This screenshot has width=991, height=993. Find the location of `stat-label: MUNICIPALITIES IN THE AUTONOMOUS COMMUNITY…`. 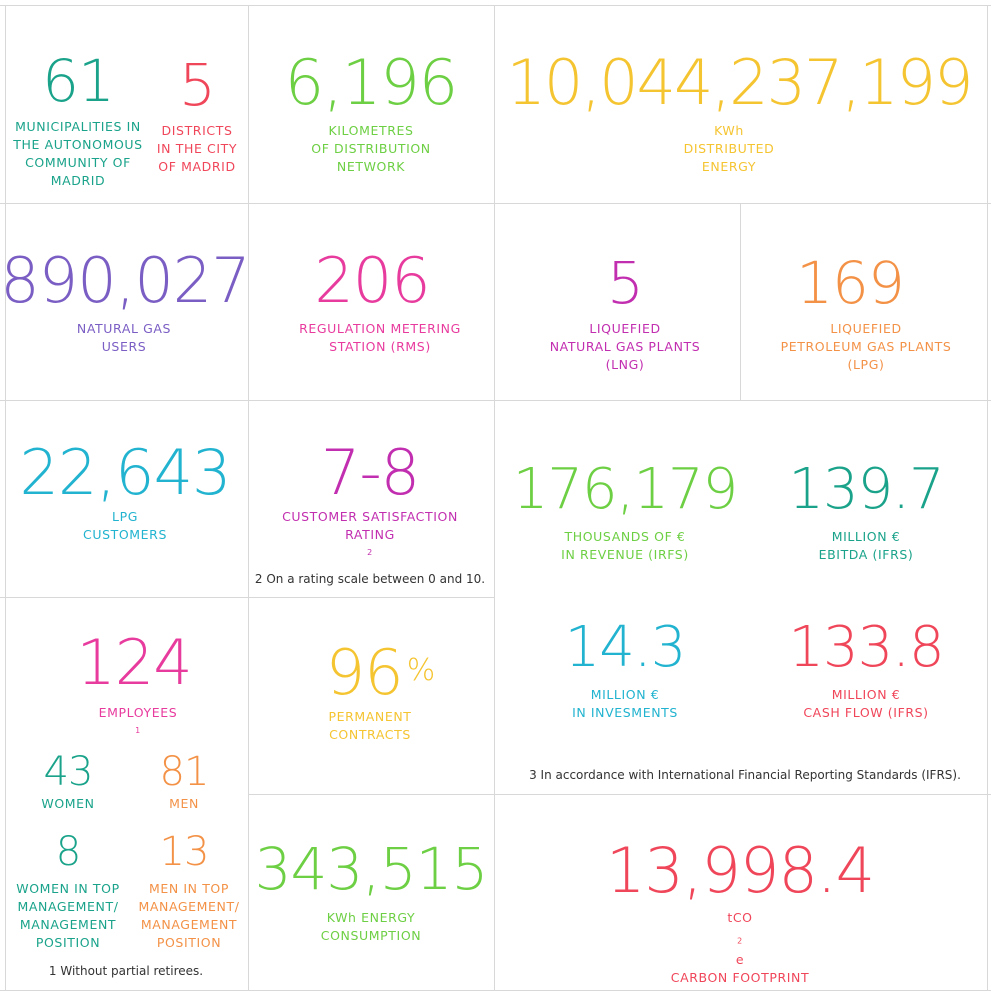

stat-label: MUNICIPALITIES IN THE AUTONOMOUS COMMUNITY… is located at coordinates (78, 153).